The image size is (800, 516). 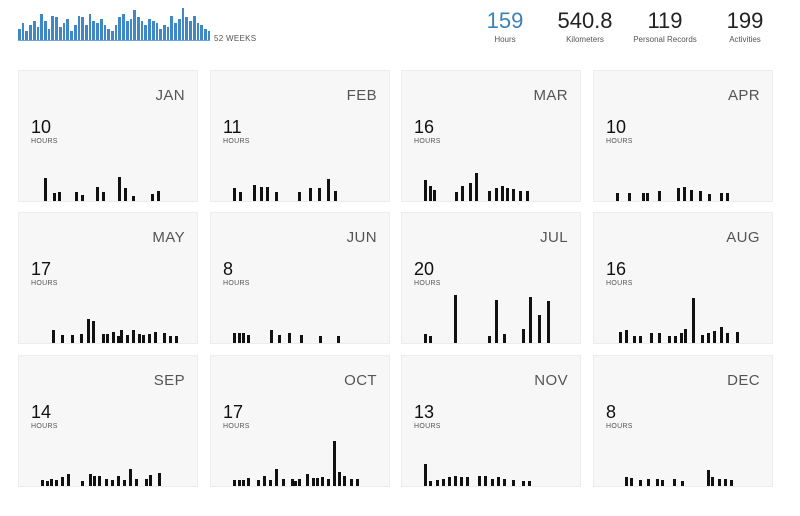 I want to click on month-card-oct: OCT 17 HOURS, so click(x=300, y=421).